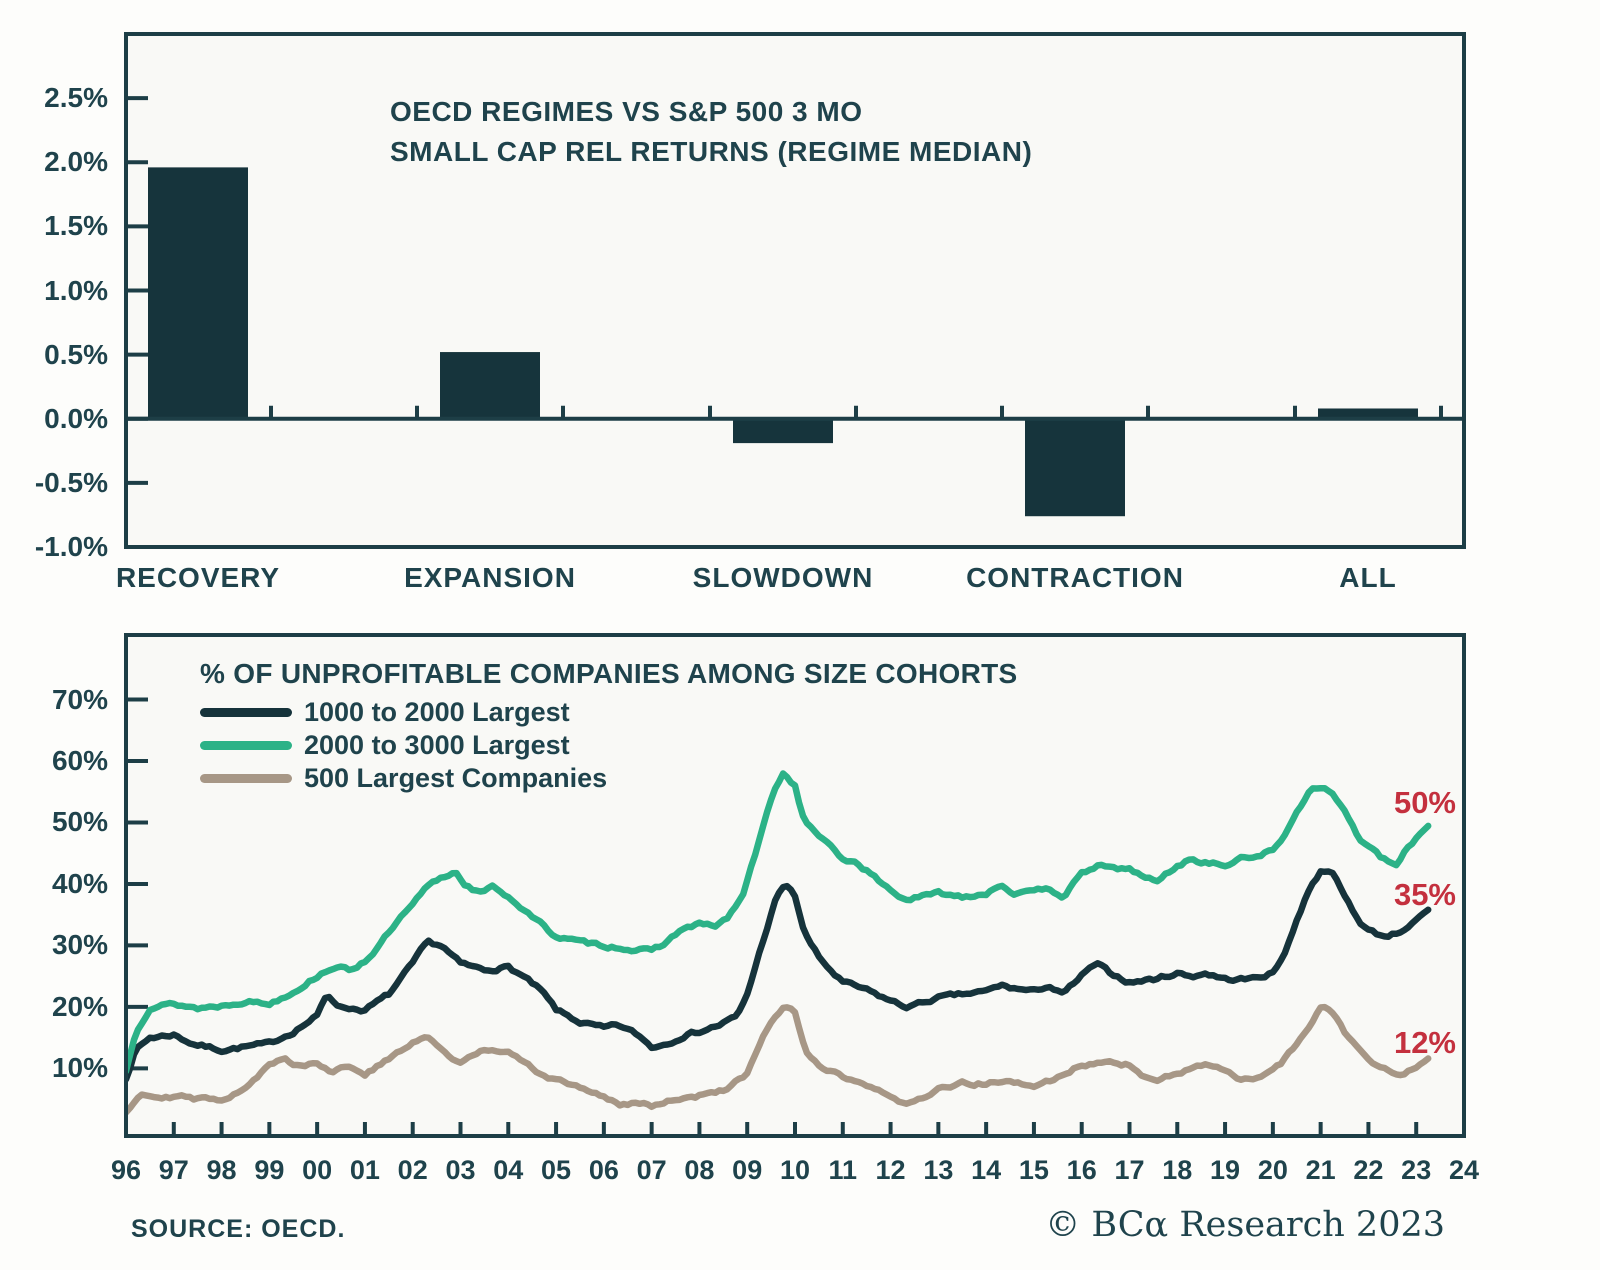  What do you see at coordinates (198, 577) in the screenshot?
I see `category-label-recovery: RECOVERY` at bounding box center [198, 577].